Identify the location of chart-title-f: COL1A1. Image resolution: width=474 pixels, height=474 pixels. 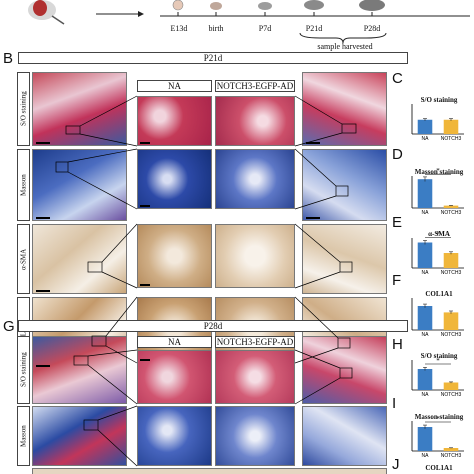
(439, 294).